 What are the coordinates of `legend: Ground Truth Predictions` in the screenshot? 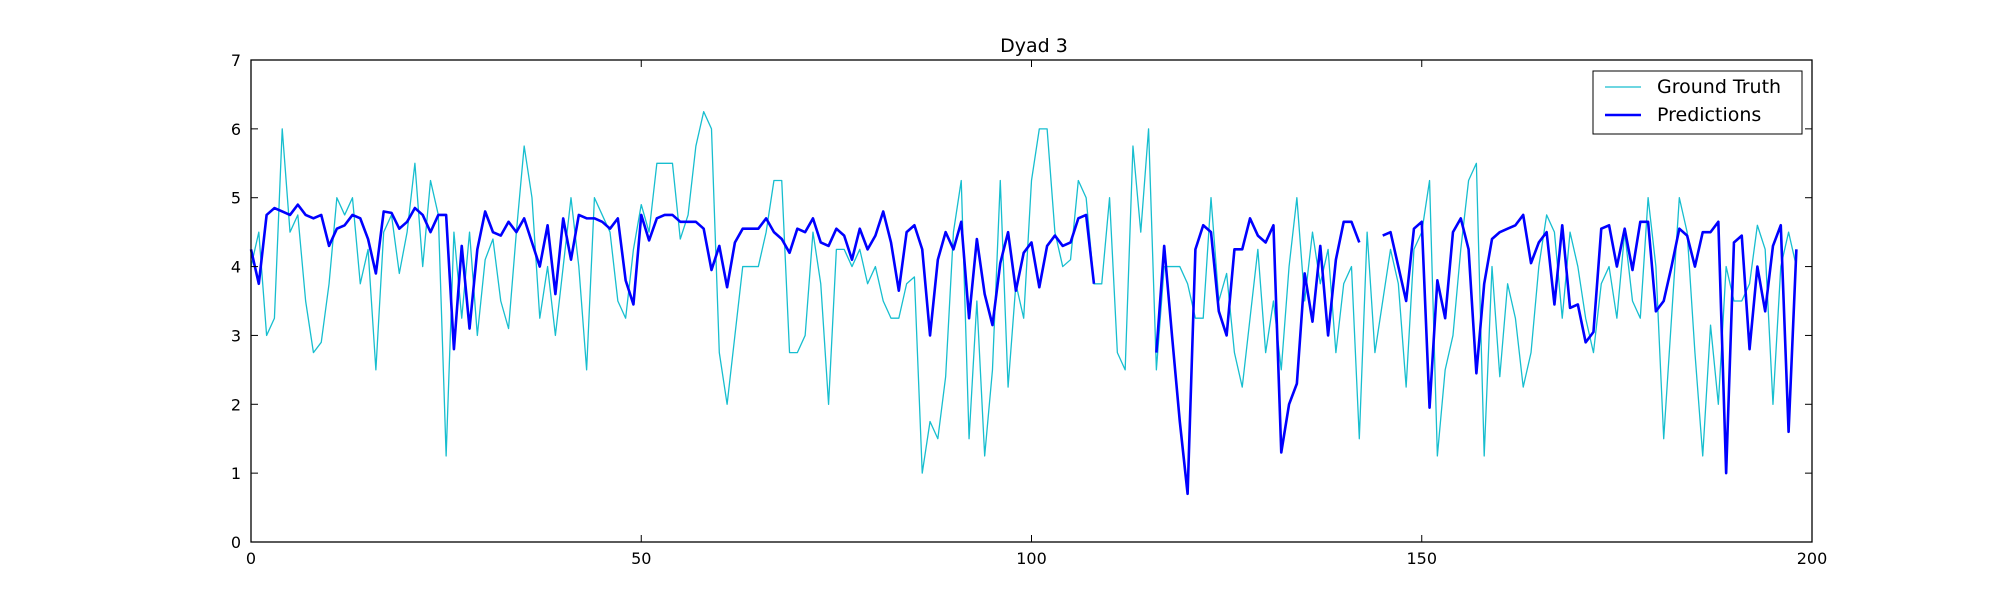 It's located at (1697, 102).